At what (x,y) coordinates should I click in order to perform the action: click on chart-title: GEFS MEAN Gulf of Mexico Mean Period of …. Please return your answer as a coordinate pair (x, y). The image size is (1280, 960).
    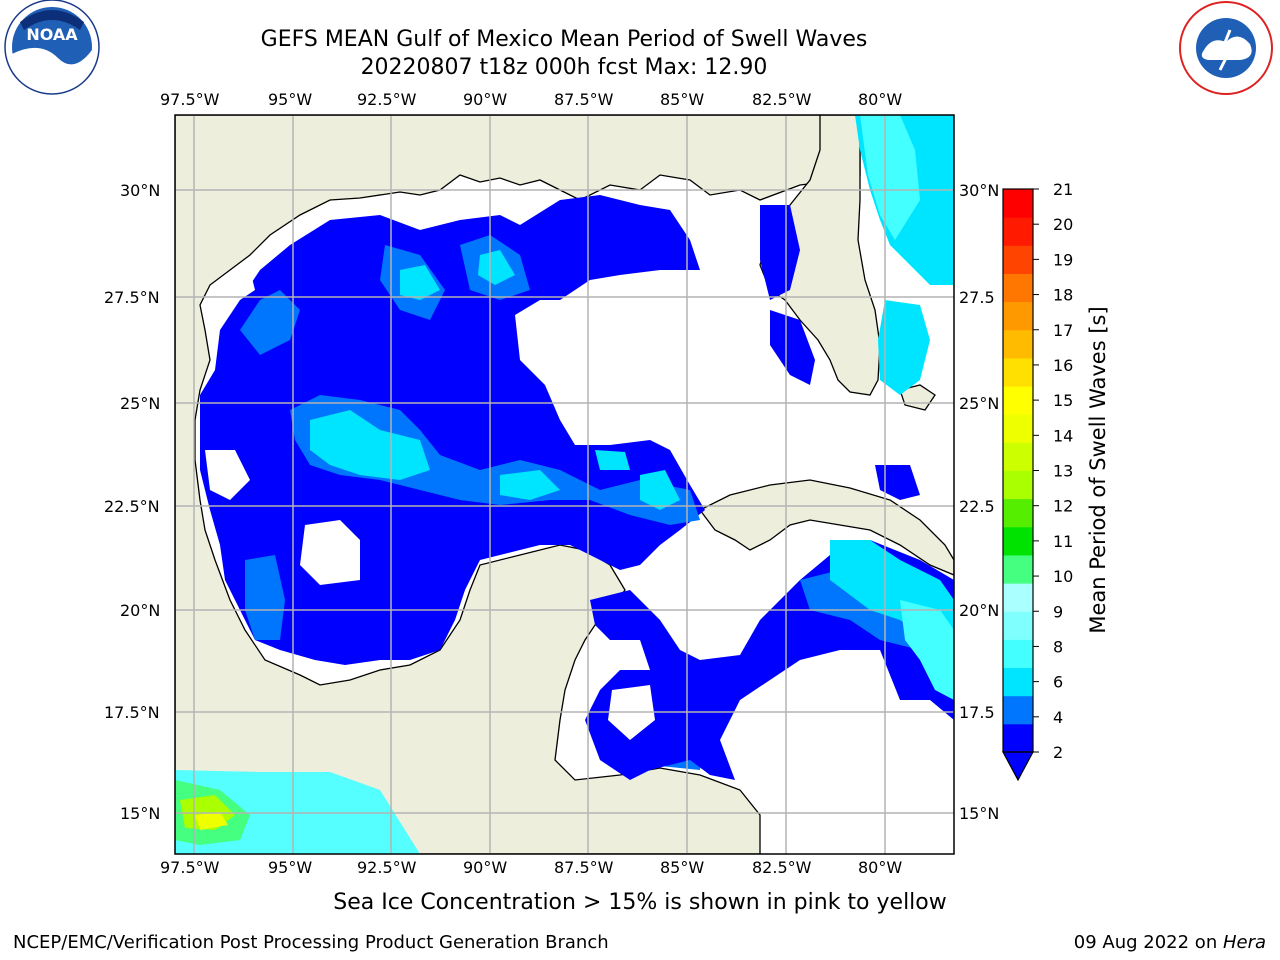
    Looking at the image, I should click on (564, 39).